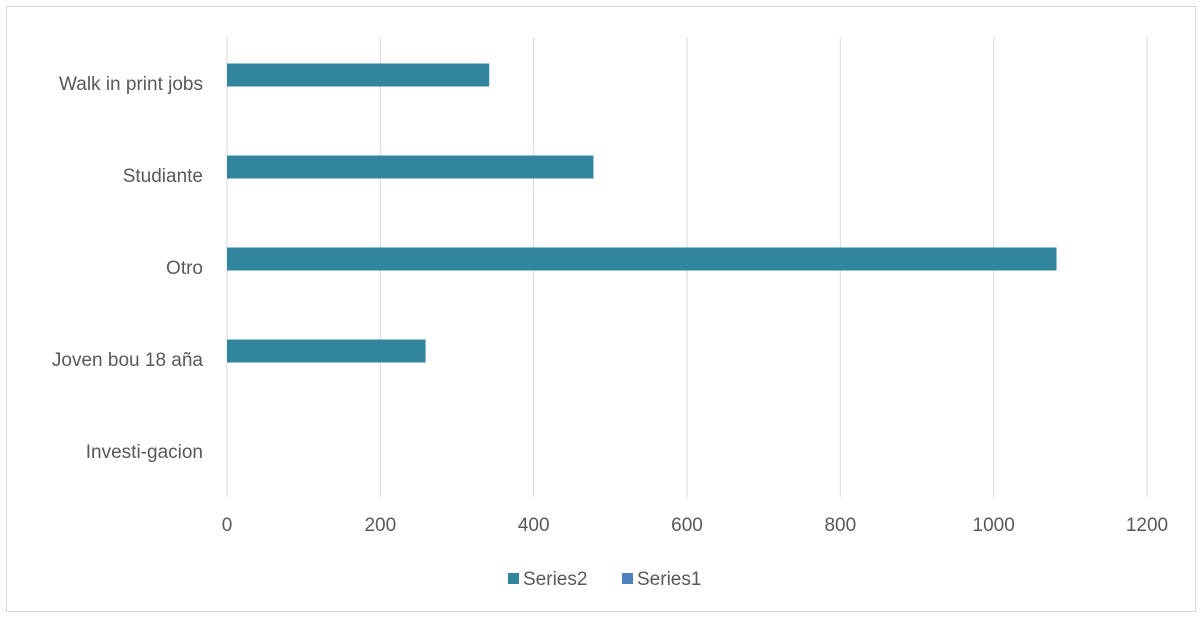 The height and width of the screenshot is (619, 1203). What do you see at coordinates (184, 268) in the screenshot?
I see `category-label: Otro` at bounding box center [184, 268].